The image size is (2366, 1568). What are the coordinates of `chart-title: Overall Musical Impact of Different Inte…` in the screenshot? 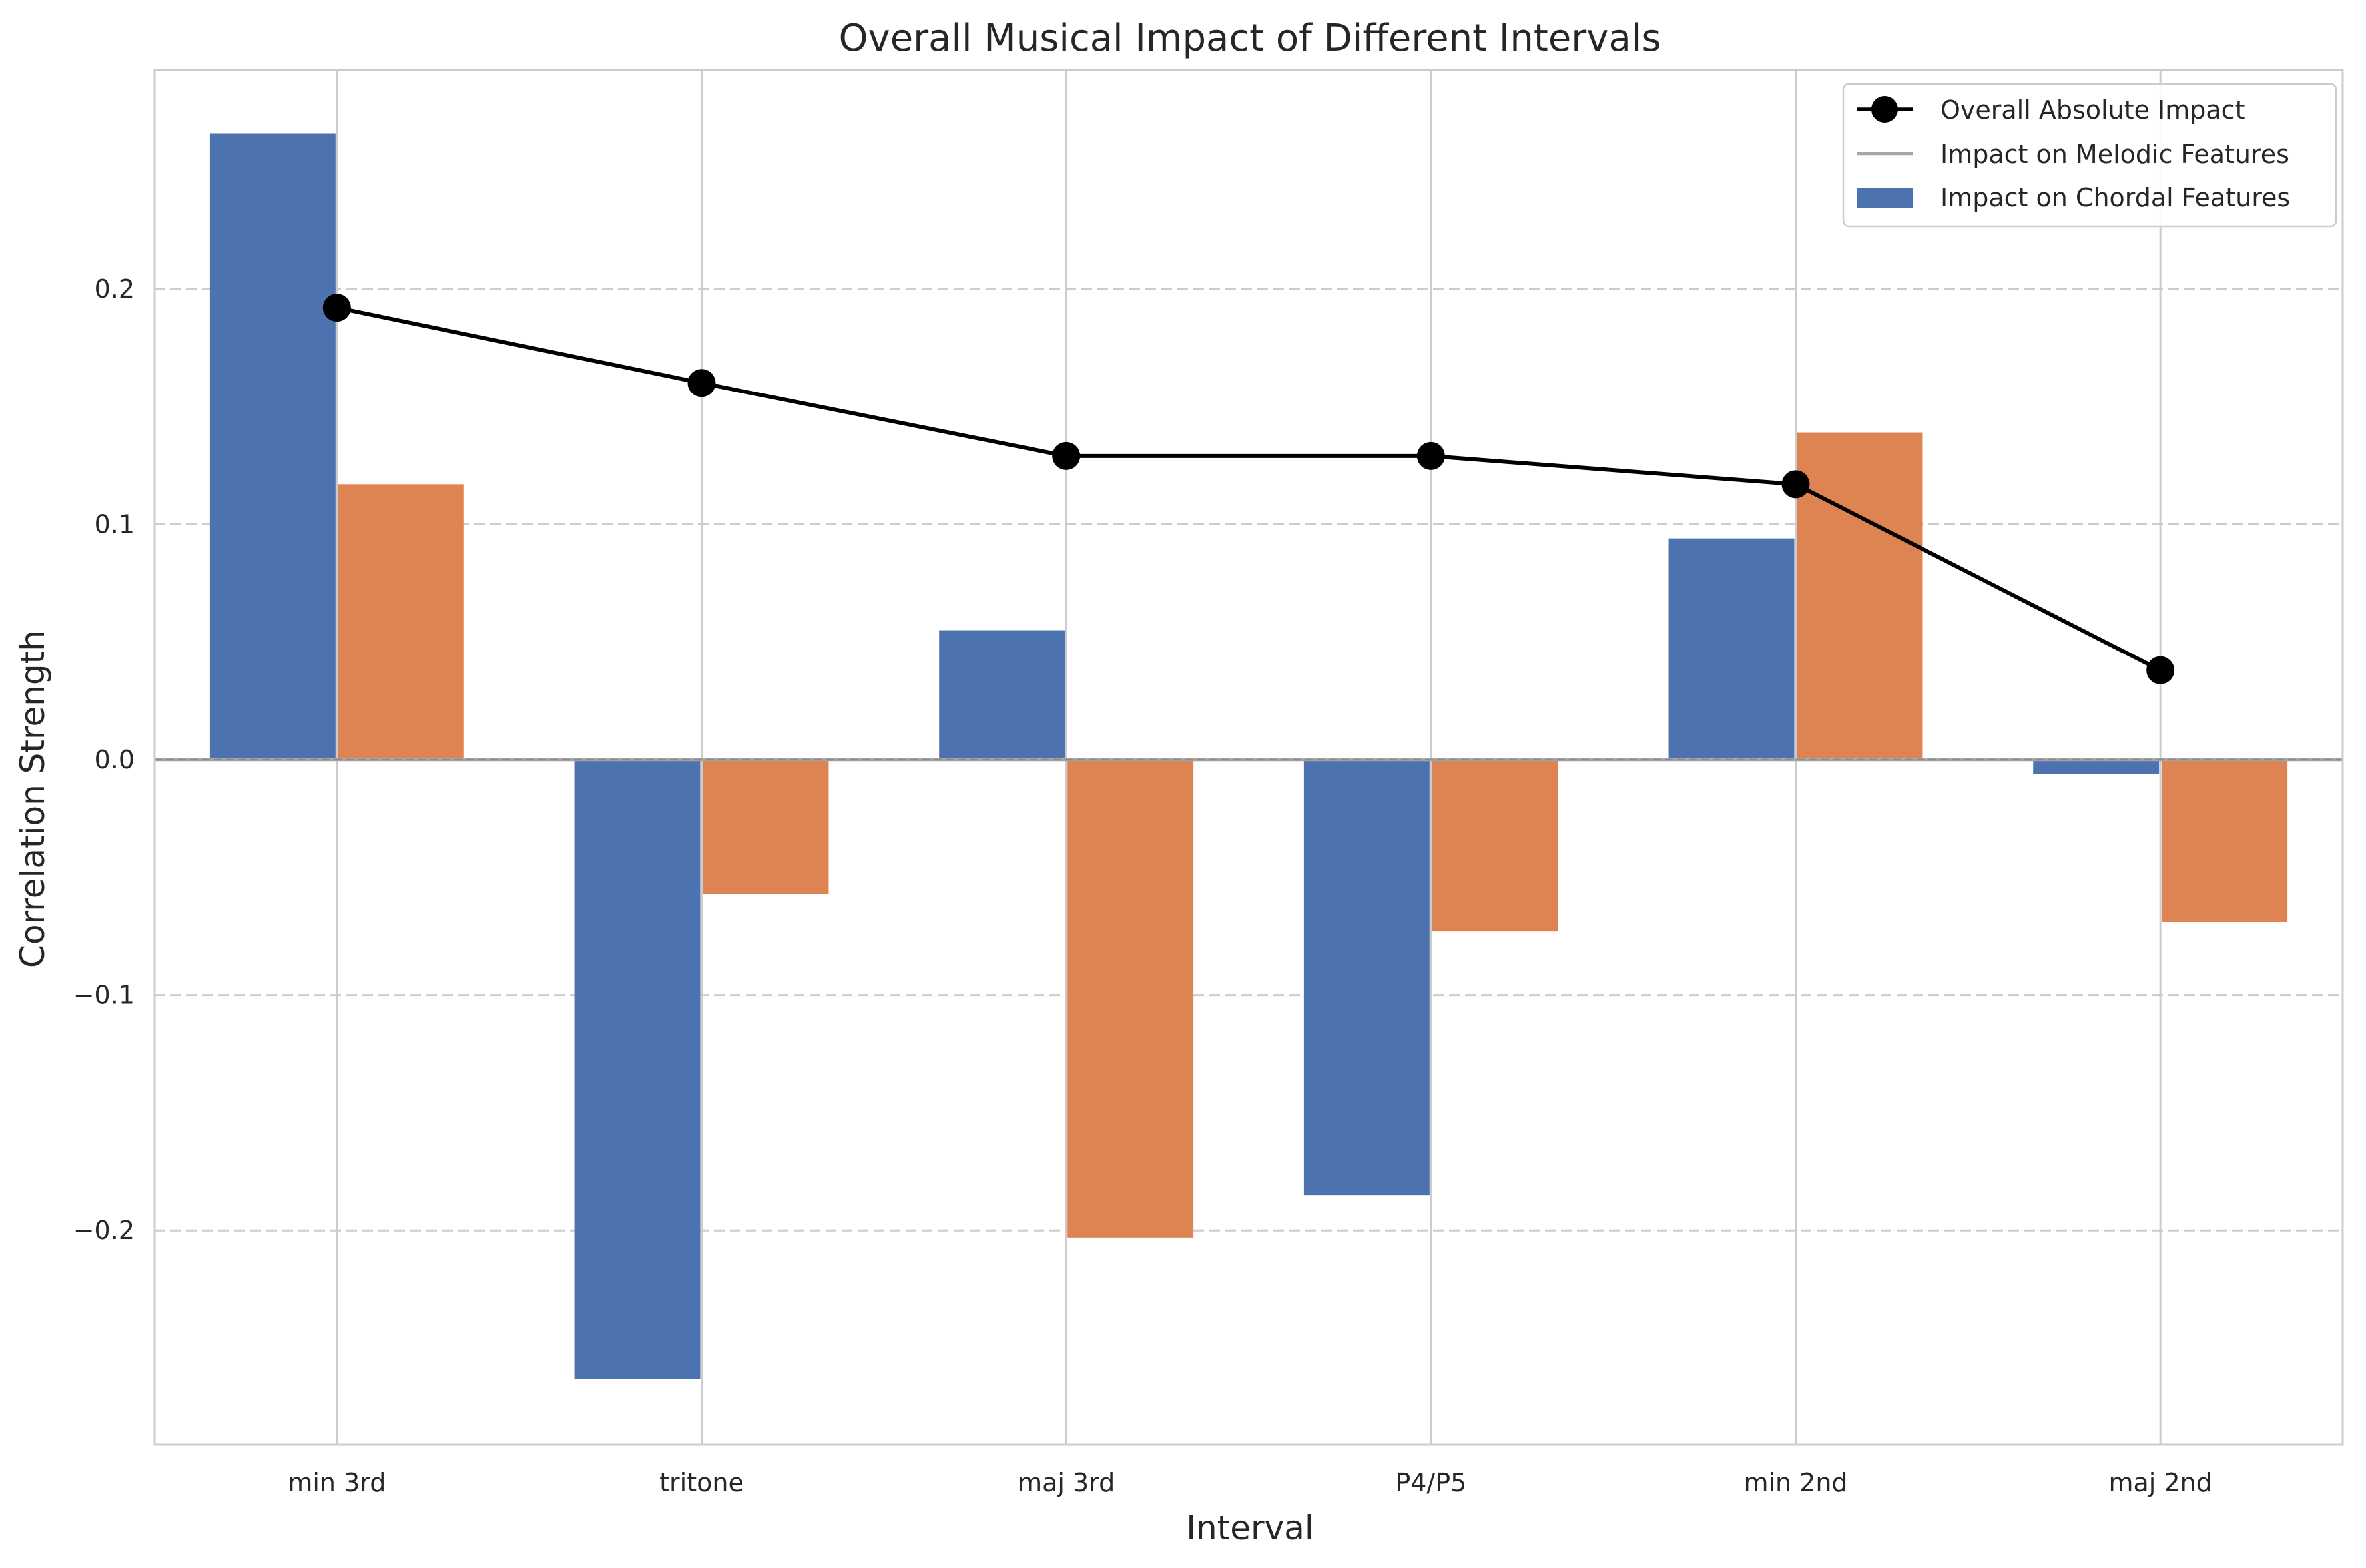 It's located at (1249, 38).